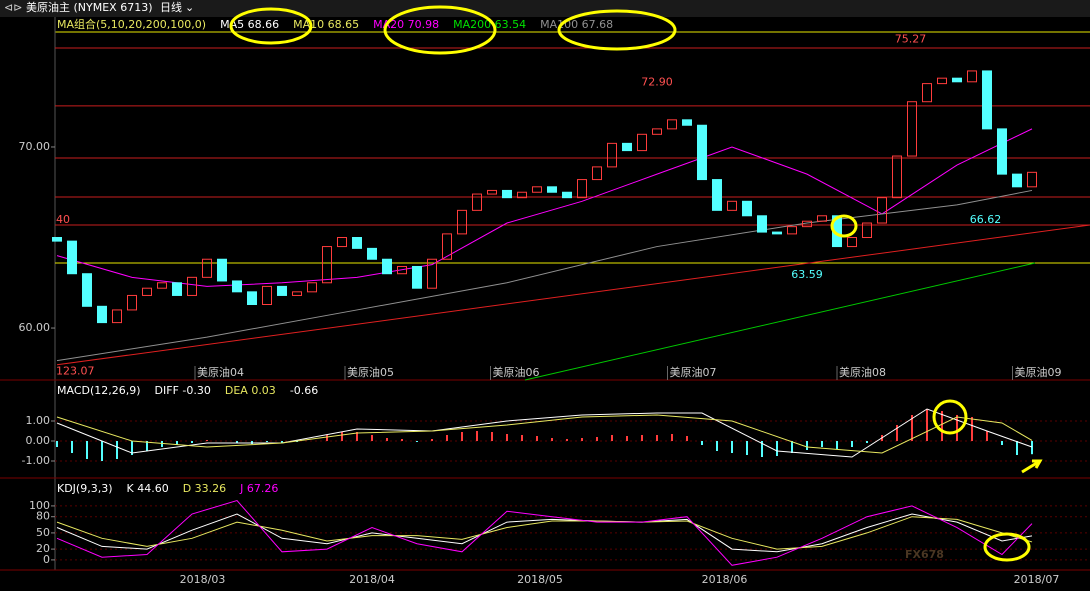 This screenshot has height=591, width=1090. What do you see at coordinates (203, 579) in the screenshot?
I see `x-tick-label: 2018/03` at bounding box center [203, 579].